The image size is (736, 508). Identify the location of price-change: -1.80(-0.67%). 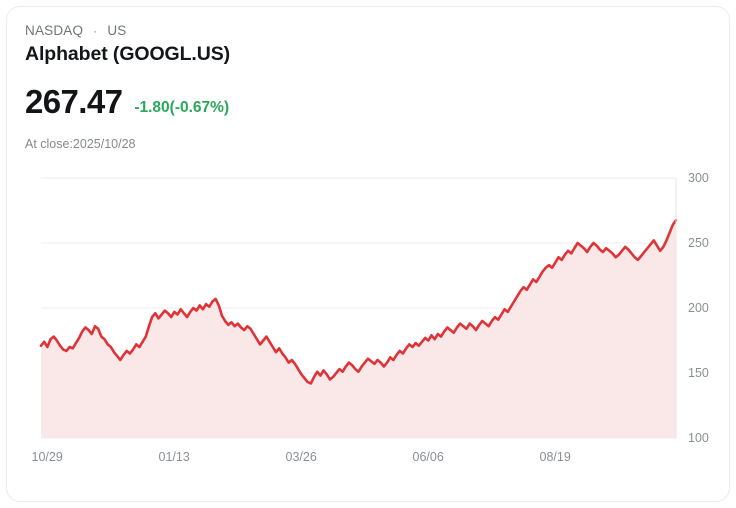
(182, 107).